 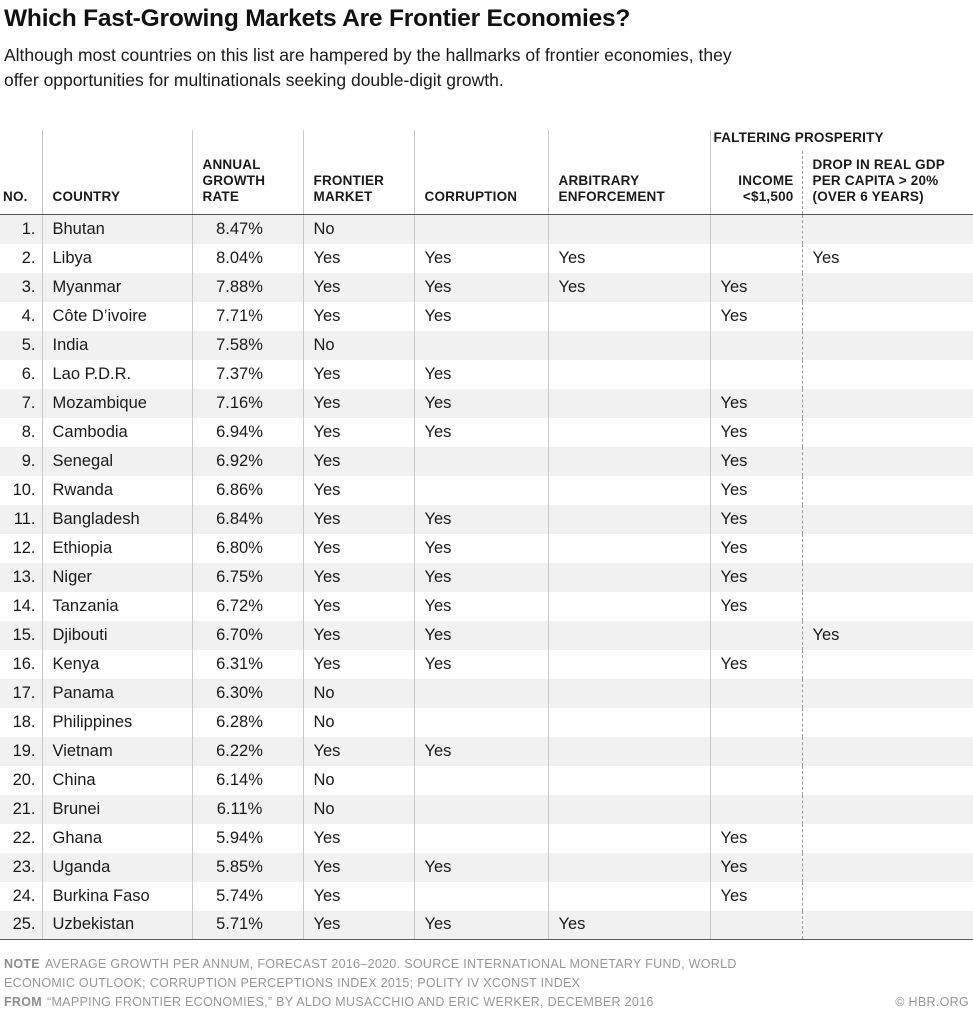 I want to click on cell-growth: 8.04%, so click(x=247, y=258).